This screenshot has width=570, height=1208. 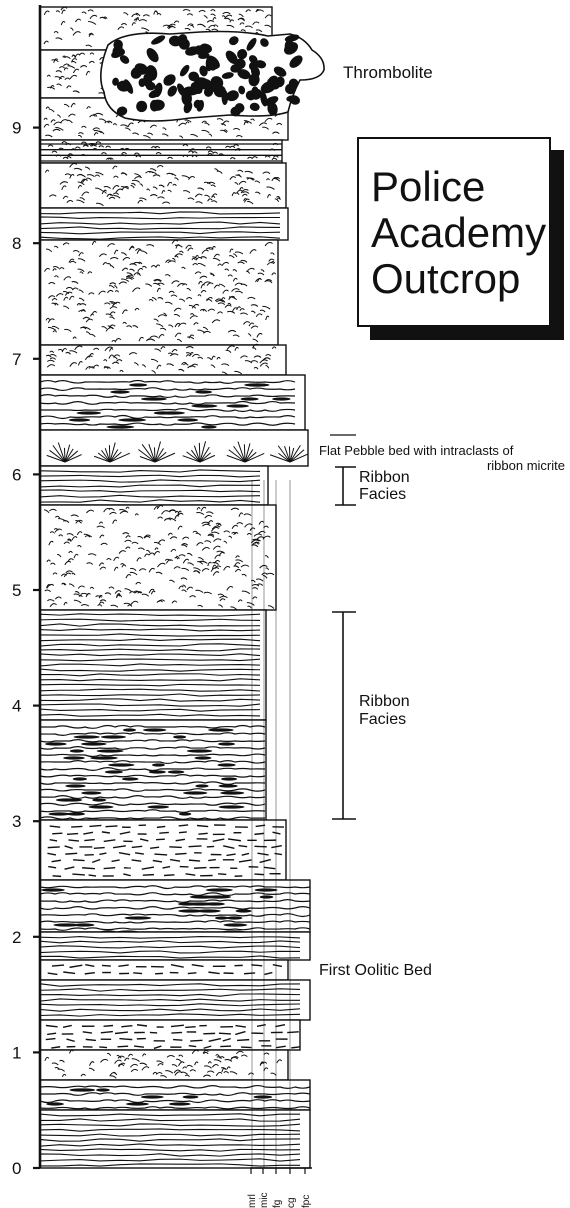 What do you see at coordinates (446, 278) in the screenshot?
I see `title-line-3: Outcrop` at bounding box center [446, 278].